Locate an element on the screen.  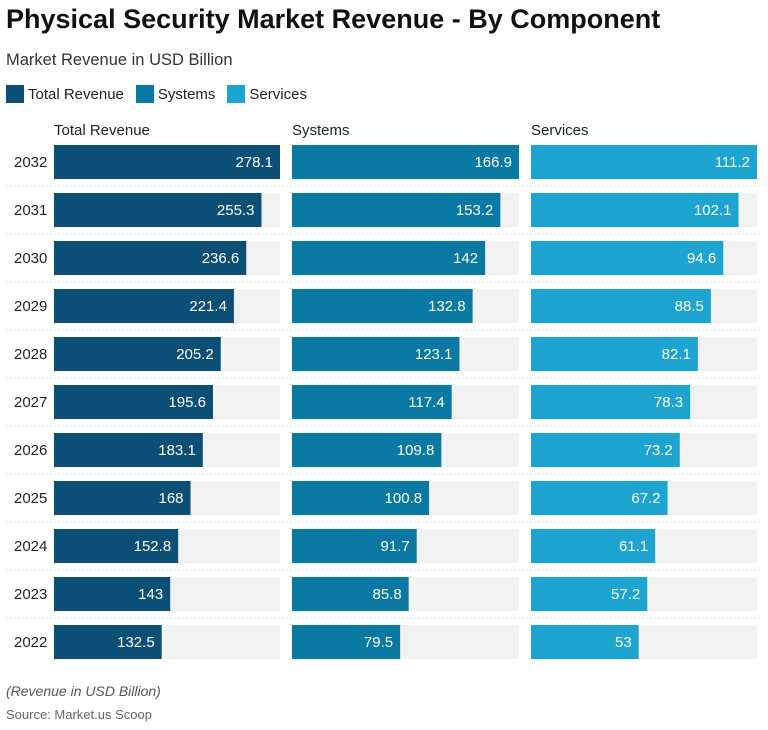
bar-value-label: 142 is located at coordinates (465, 258).